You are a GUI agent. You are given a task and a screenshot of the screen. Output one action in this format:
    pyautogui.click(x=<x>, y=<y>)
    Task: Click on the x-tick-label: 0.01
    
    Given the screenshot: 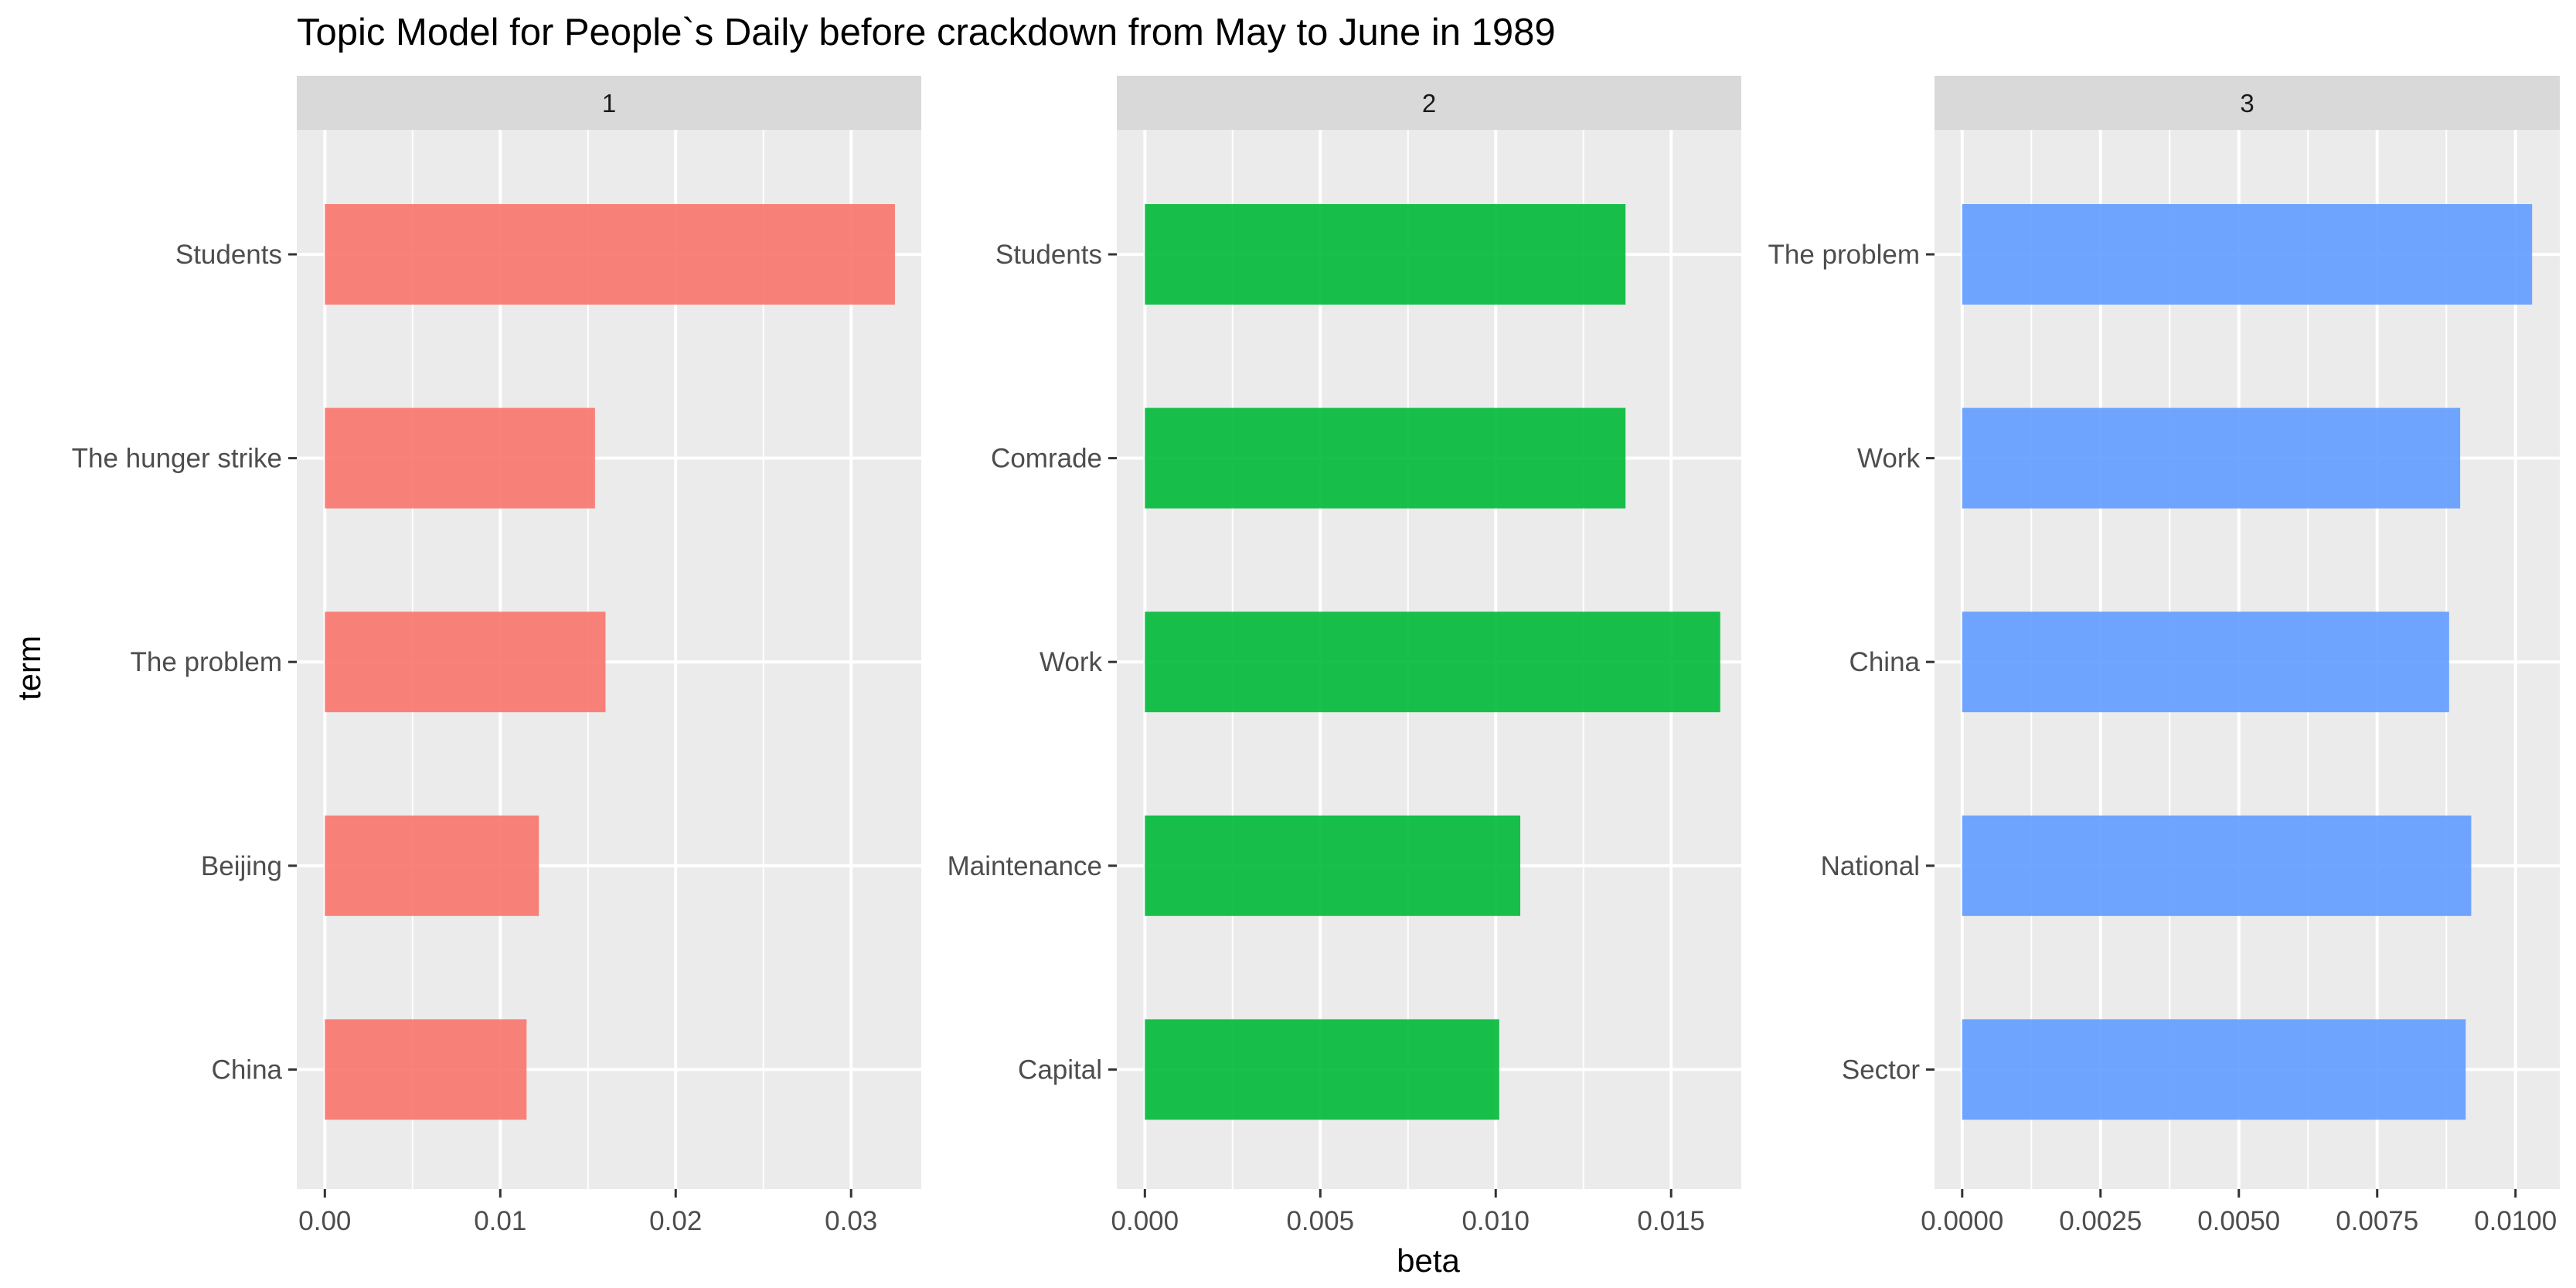 What is the action you would take?
    pyautogui.click(x=500, y=1221)
    